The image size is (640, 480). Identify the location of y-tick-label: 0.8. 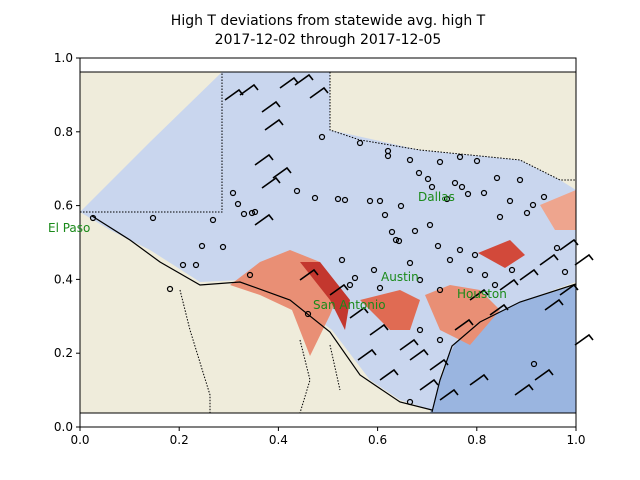
(63, 132).